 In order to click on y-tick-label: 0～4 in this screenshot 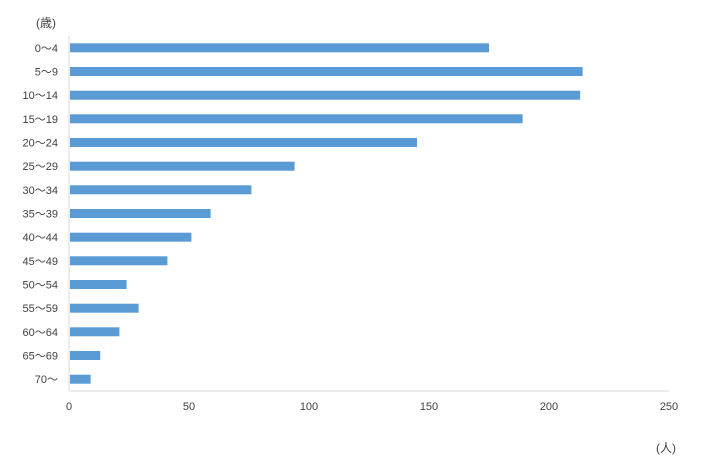, I will do `click(46, 49)`.